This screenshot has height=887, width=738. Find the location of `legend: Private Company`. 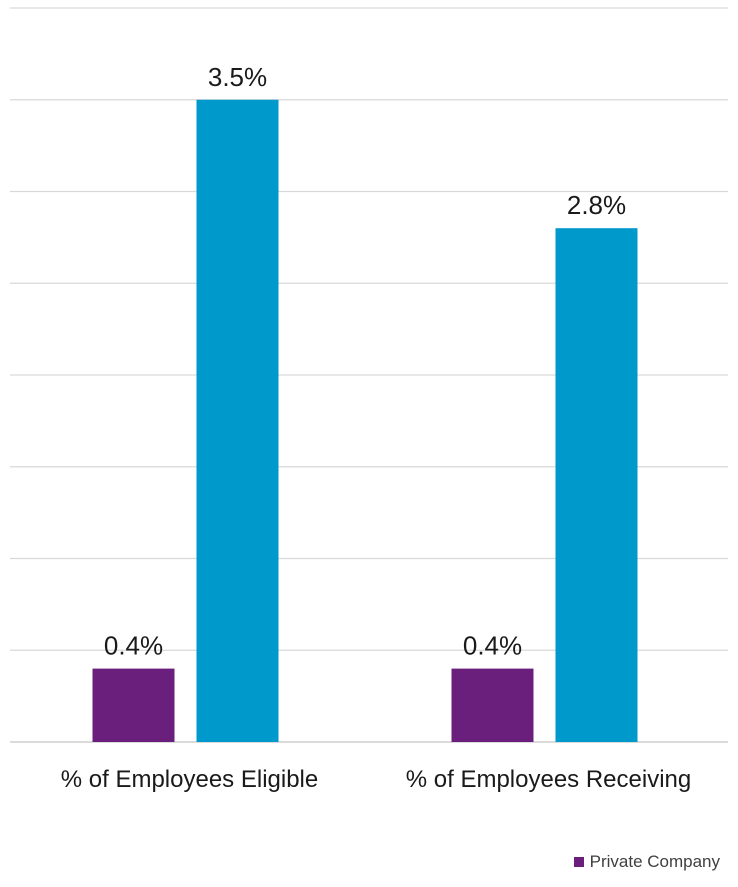

legend: Private Company is located at coordinates (646, 862).